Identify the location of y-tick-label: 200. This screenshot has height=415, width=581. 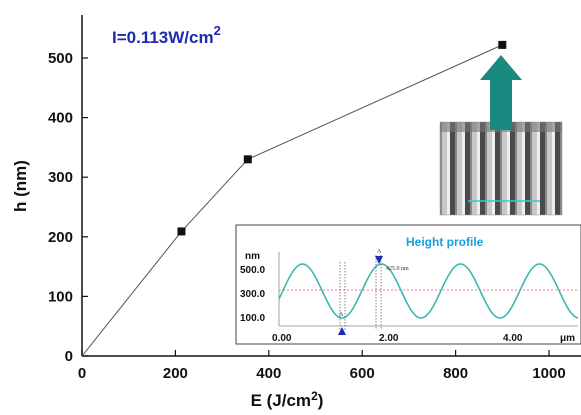
(60, 237).